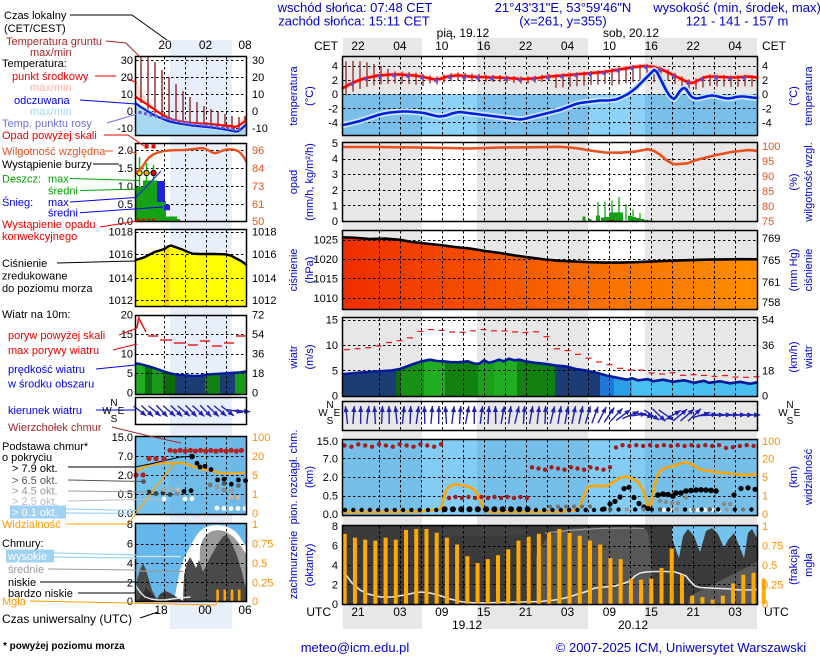 This screenshot has height=665, width=820. What do you see at coordinates (633, 625) in the screenshot?
I see `svg-text: 20.12` at bounding box center [633, 625].